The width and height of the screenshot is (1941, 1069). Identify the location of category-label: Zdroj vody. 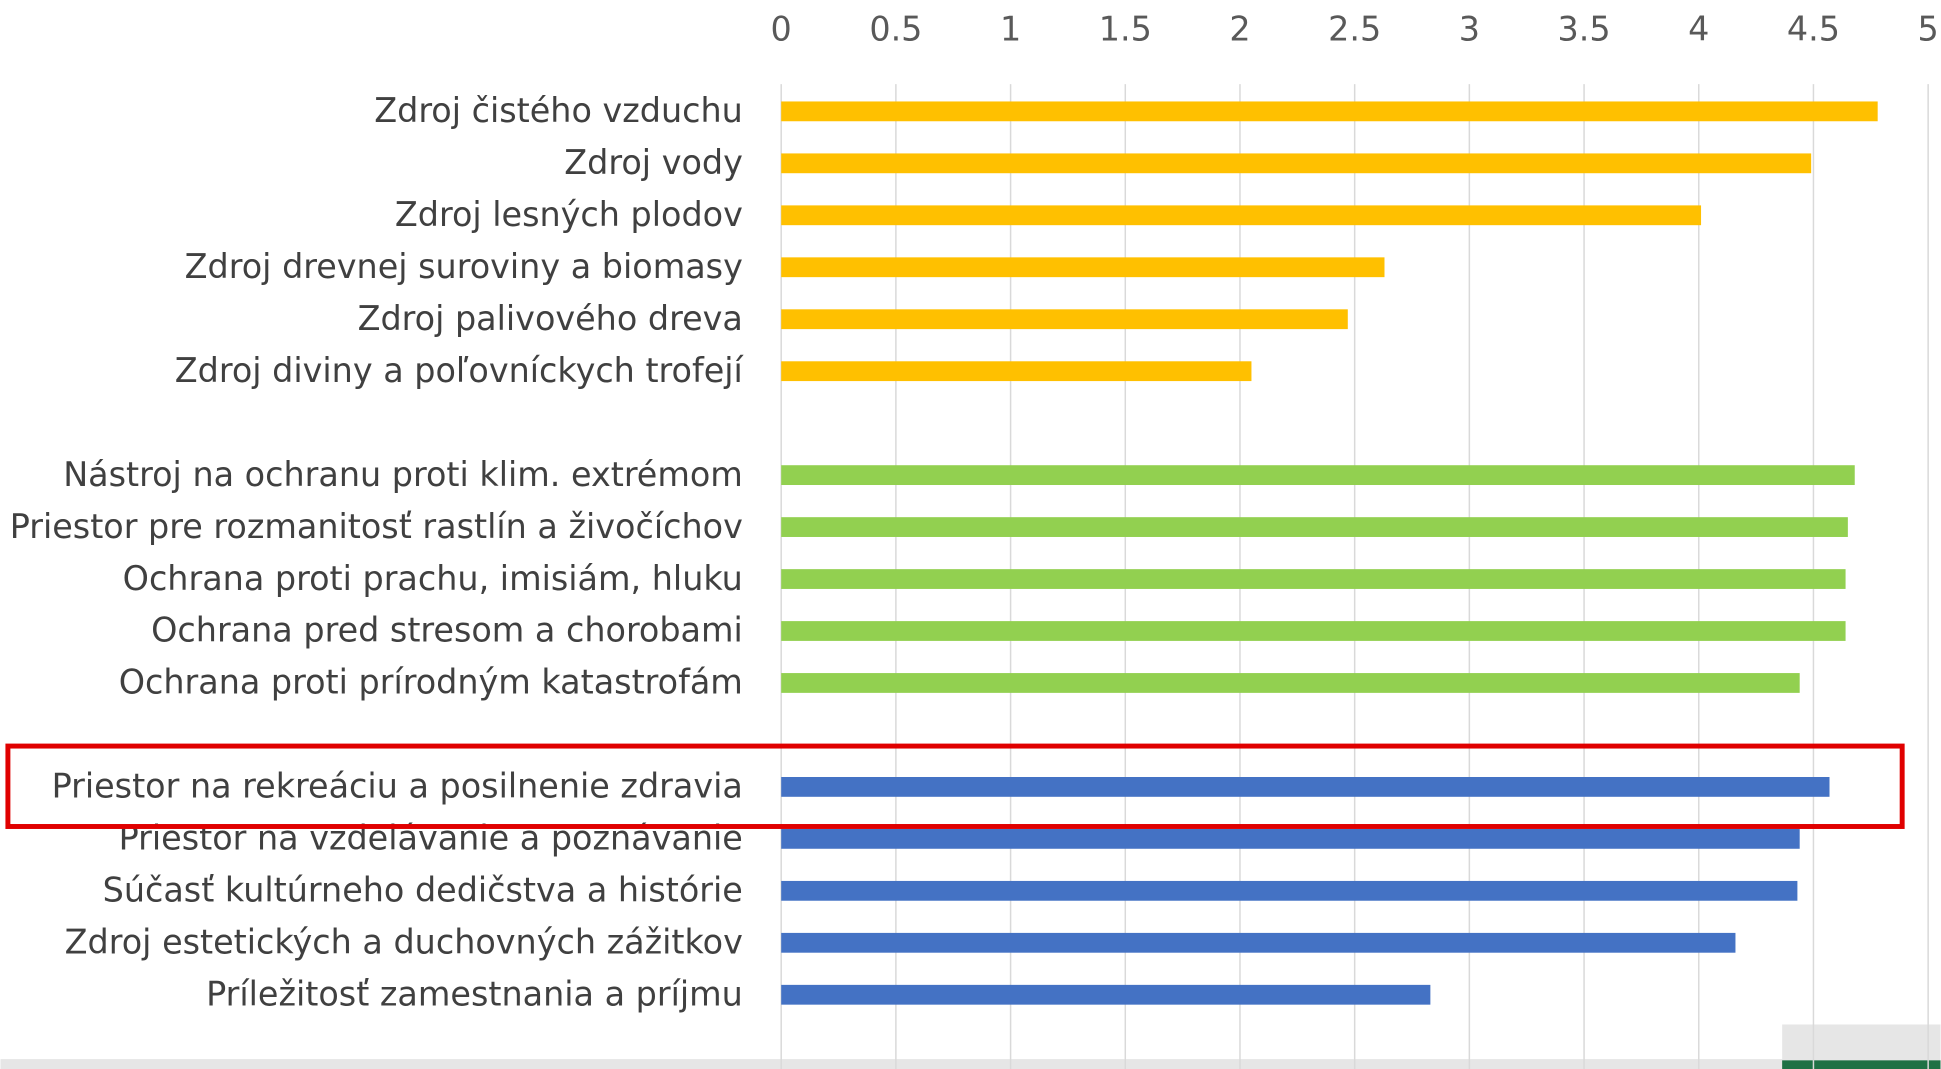
(653, 162).